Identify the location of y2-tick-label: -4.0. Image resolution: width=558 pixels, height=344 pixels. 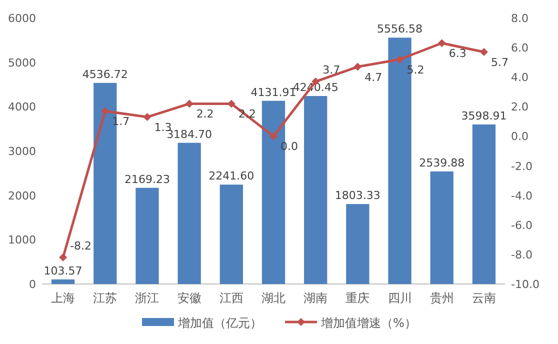
(521, 195).